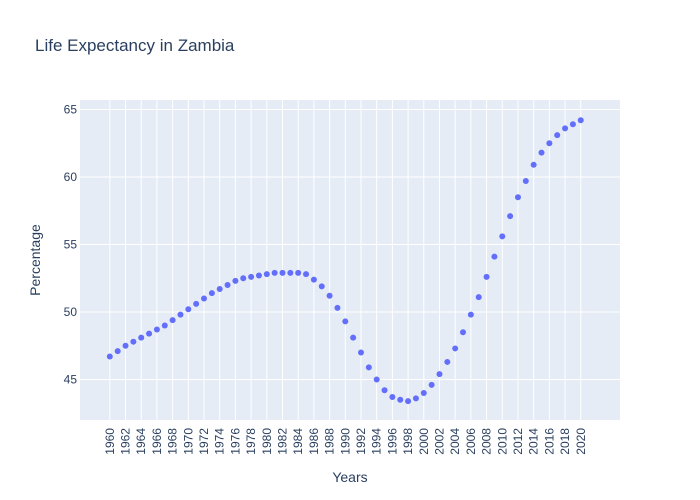  What do you see at coordinates (126, 441) in the screenshot?
I see `x-tick-label: 1962` at bounding box center [126, 441].